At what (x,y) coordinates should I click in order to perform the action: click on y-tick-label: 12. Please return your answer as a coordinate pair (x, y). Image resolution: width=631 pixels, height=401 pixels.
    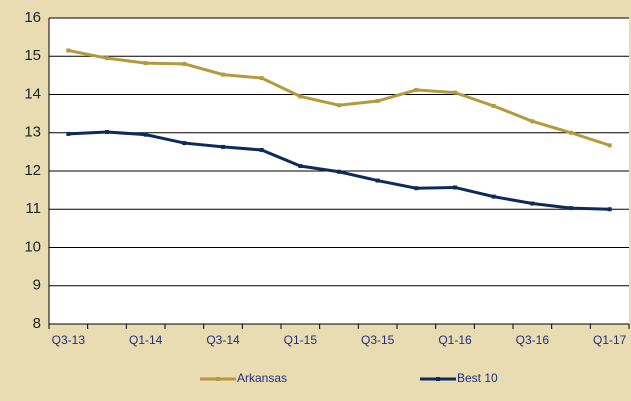
    Looking at the image, I should click on (32, 170).